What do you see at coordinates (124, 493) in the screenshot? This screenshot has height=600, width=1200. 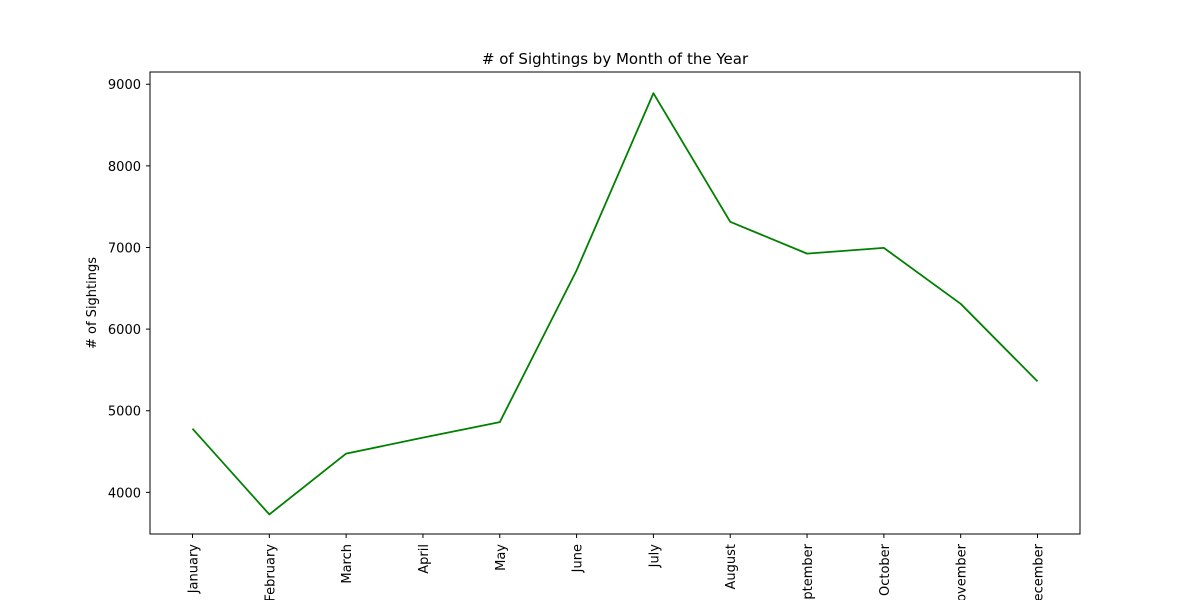 I see `y-tick-label: 4000` at bounding box center [124, 493].